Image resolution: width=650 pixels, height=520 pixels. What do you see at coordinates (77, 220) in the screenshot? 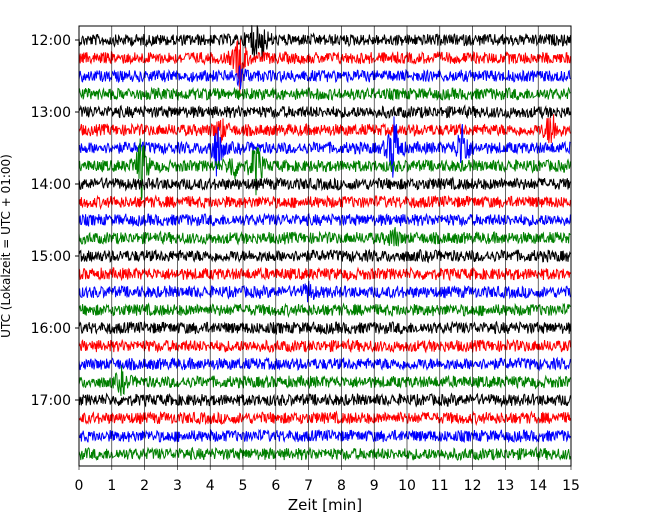
I see `y-tick-marks` at bounding box center [77, 220].